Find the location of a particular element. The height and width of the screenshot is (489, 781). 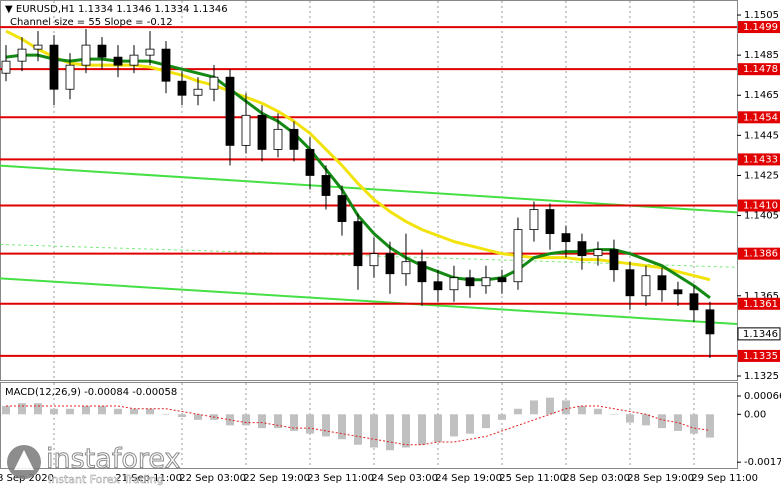

macd-signal is located at coordinates (358, 425).